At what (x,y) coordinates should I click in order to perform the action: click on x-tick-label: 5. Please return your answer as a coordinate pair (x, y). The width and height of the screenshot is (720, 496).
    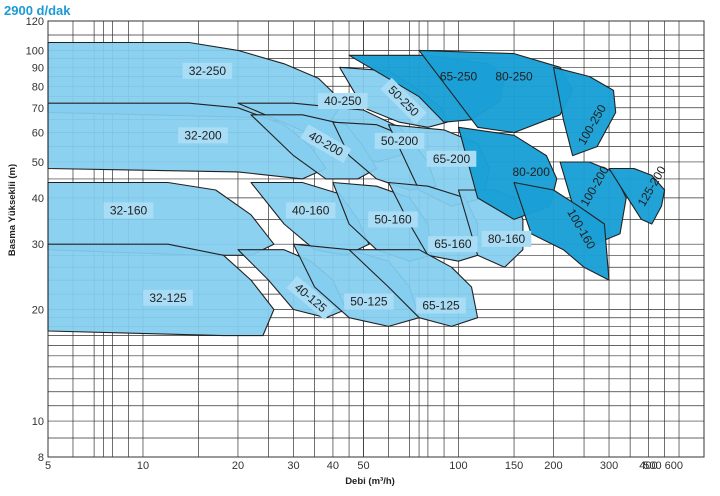
    Looking at the image, I should click on (48, 466).